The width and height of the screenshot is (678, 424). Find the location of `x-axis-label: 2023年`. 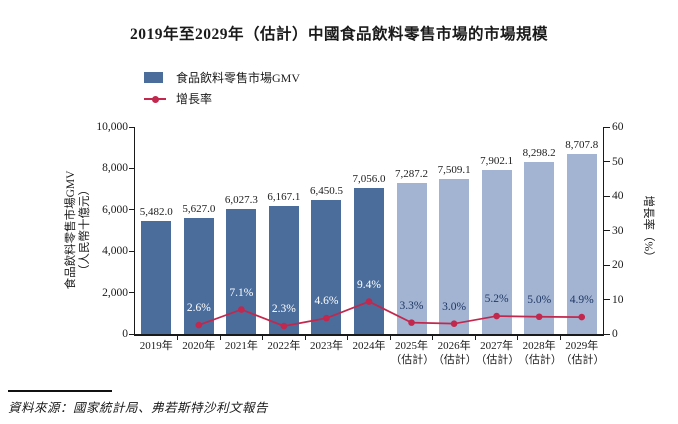

x-axis-label: 2023年 is located at coordinates (326, 346).